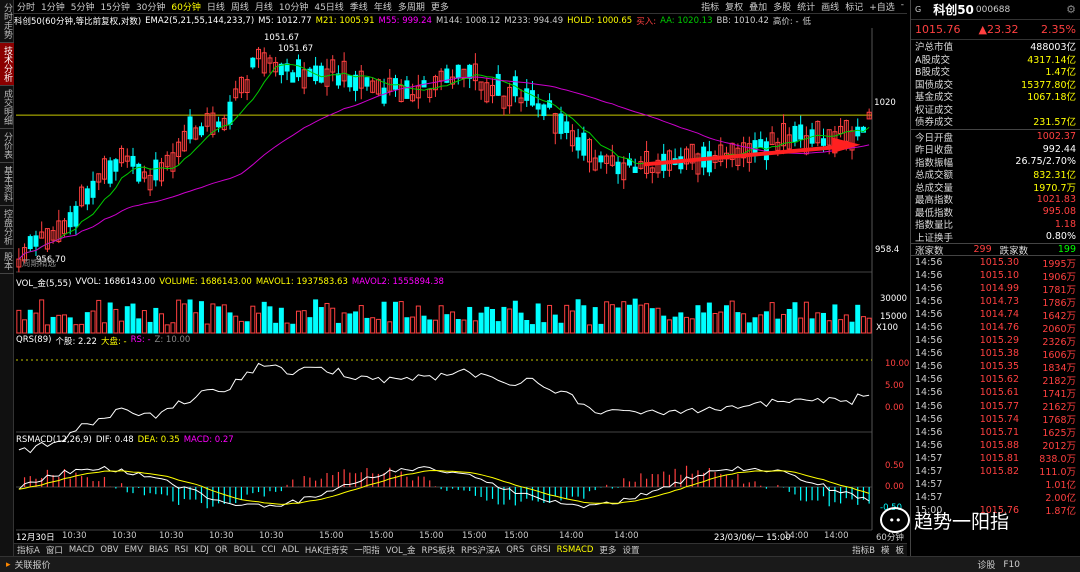 This screenshot has width=1080, height=572. I want to click on period-tab-10: 45日线, so click(329, 8).